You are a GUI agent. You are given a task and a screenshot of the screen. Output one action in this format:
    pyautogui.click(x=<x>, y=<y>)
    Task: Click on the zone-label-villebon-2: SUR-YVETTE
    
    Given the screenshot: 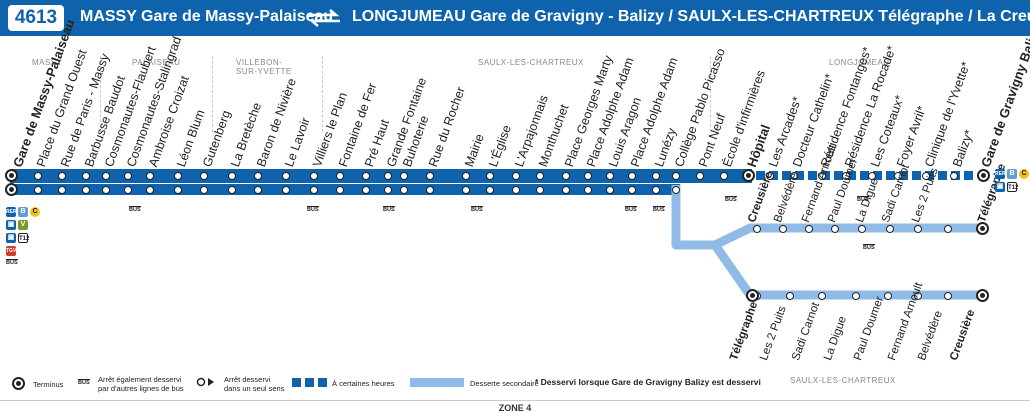 What is the action you would take?
    pyautogui.click(x=264, y=71)
    